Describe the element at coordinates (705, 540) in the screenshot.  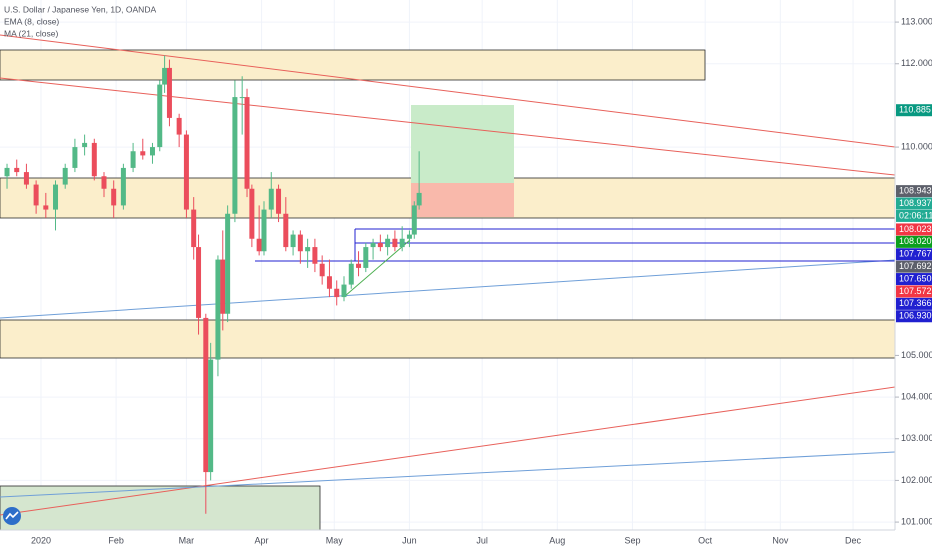
I see `x-tick-label: Oct` at that location.